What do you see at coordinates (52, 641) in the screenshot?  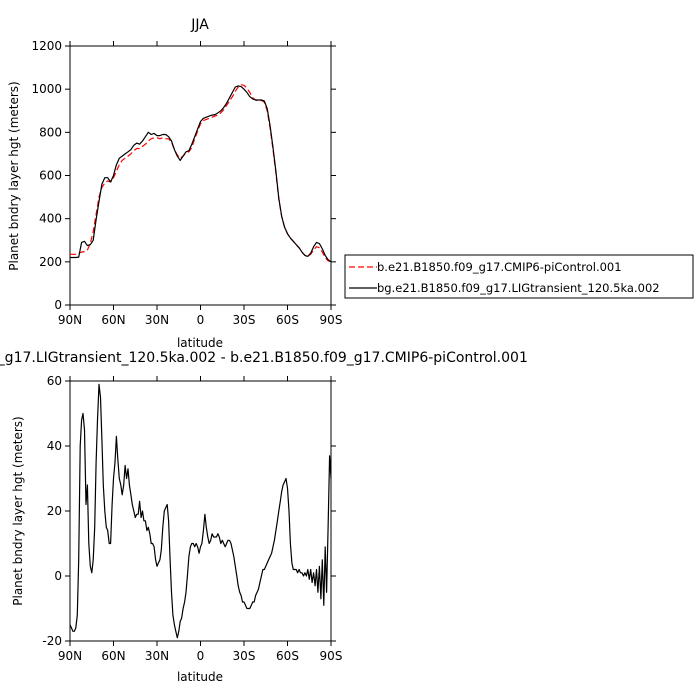 I see `bottom-ytick-label: -20` at bounding box center [52, 641].